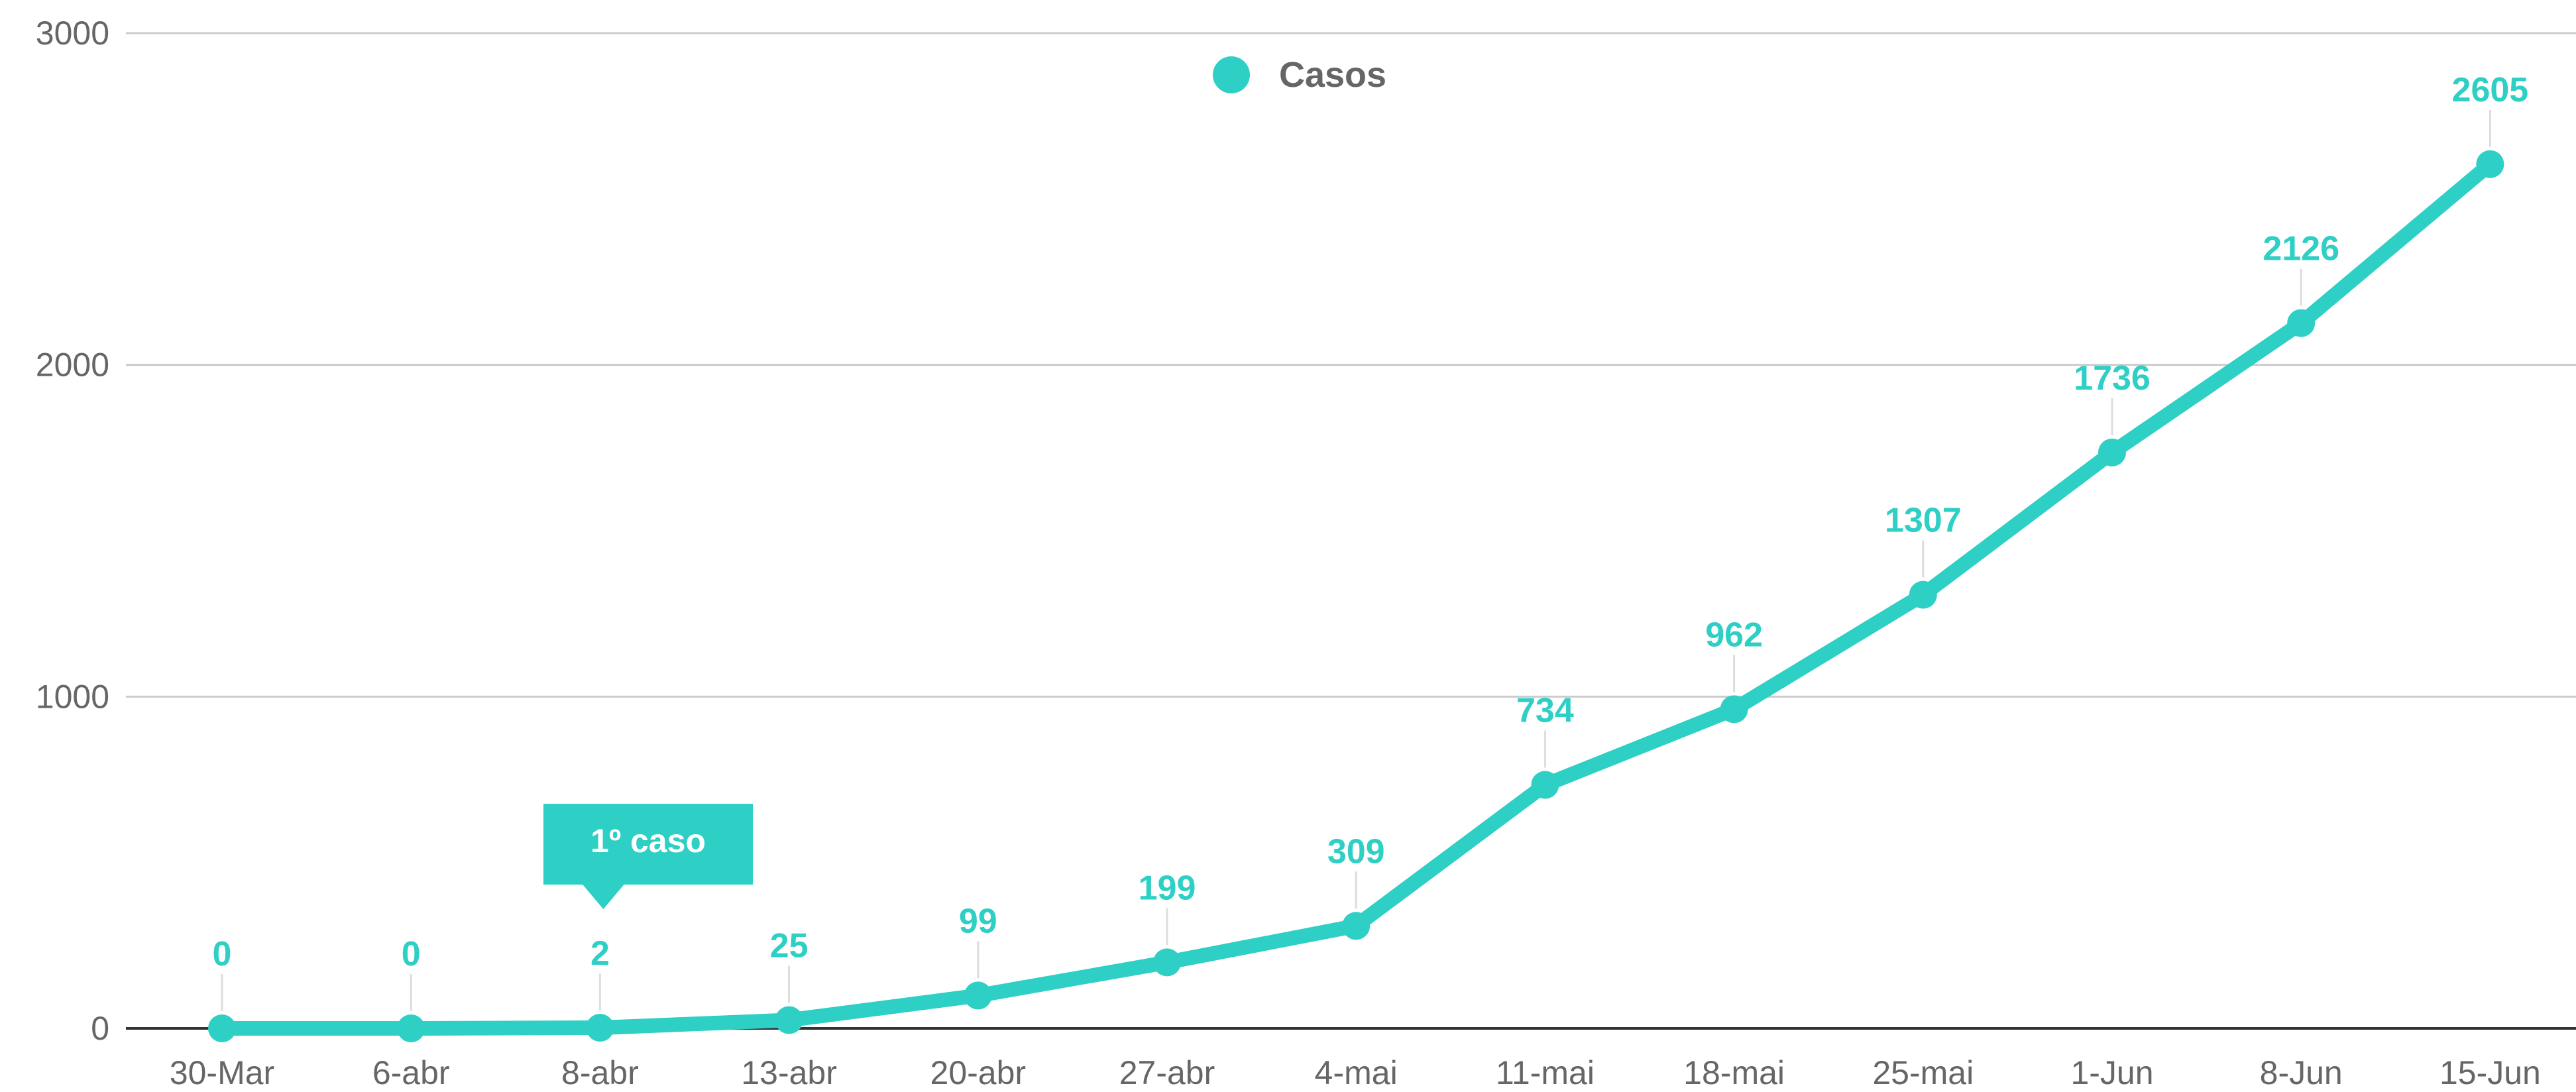  What do you see at coordinates (1734, 635) in the screenshot?
I see `data-label: 962` at bounding box center [1734, 635].